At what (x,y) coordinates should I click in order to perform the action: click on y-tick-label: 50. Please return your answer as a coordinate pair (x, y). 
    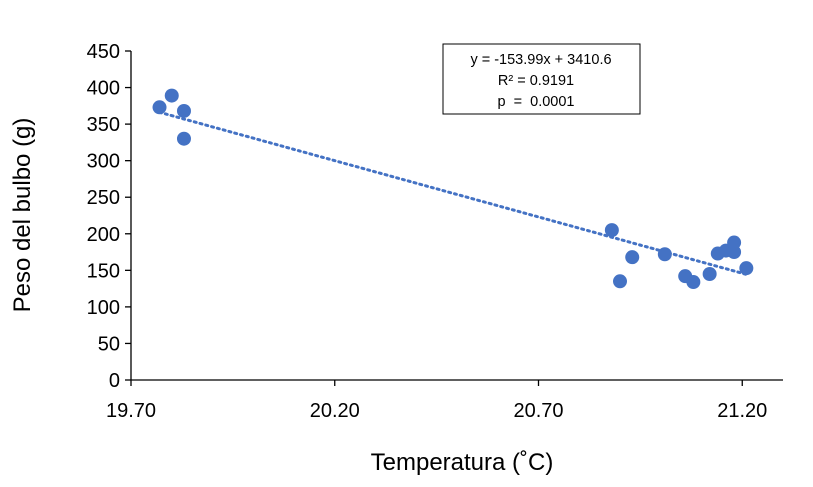
    Looking at the image, I should click on (109, 344).